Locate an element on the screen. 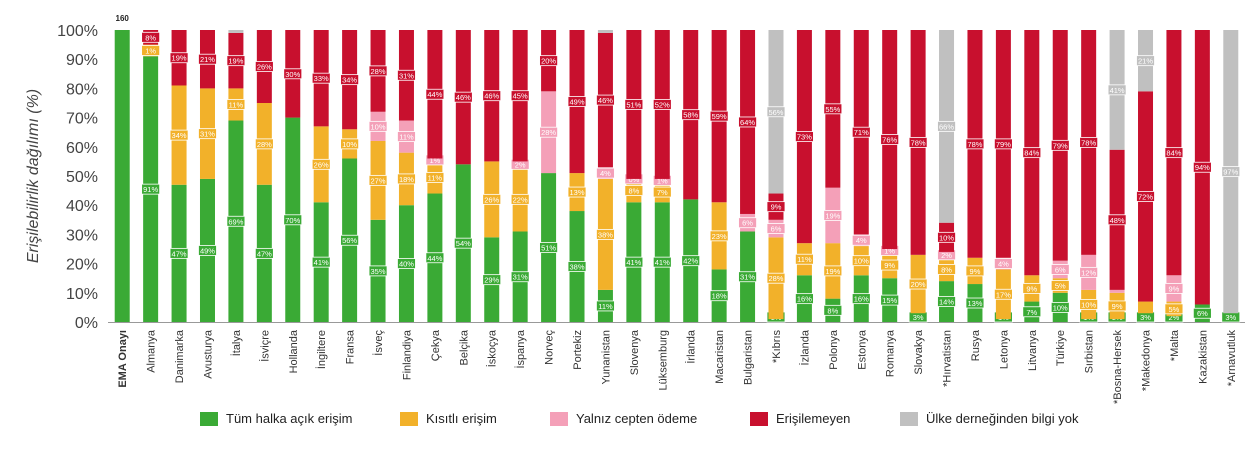 The width and height of the screenshot is (1257, 461). legend-label: Yalnız cepten ödeme is located at coordinates (637, 418).